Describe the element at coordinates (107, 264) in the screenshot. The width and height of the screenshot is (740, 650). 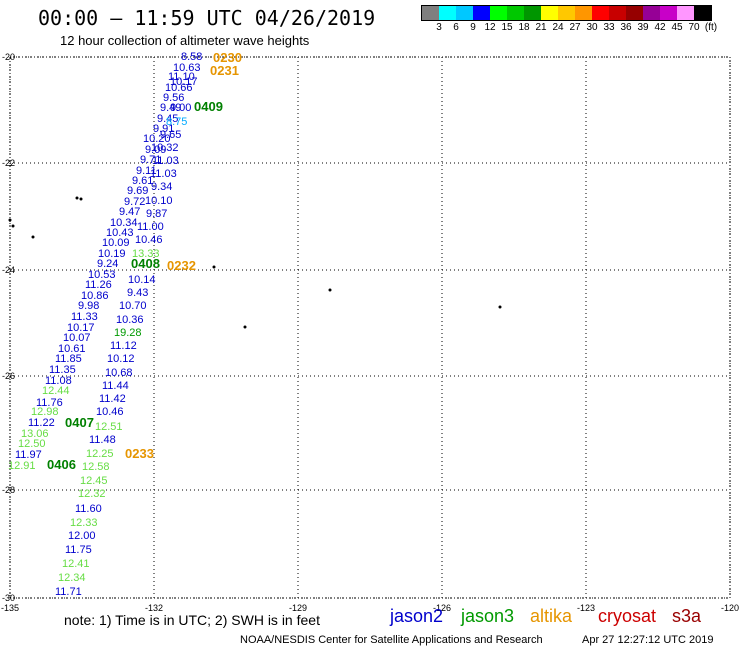
I see `swh-value: 9.24` at that location.